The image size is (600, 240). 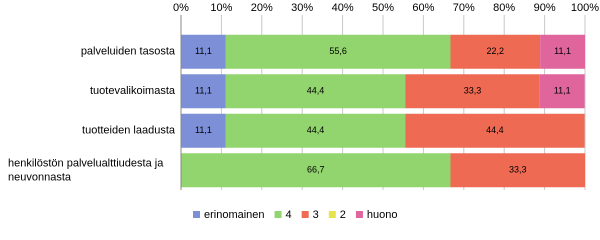 I want to click on legend-label: 4, so click(x=289, y=215).